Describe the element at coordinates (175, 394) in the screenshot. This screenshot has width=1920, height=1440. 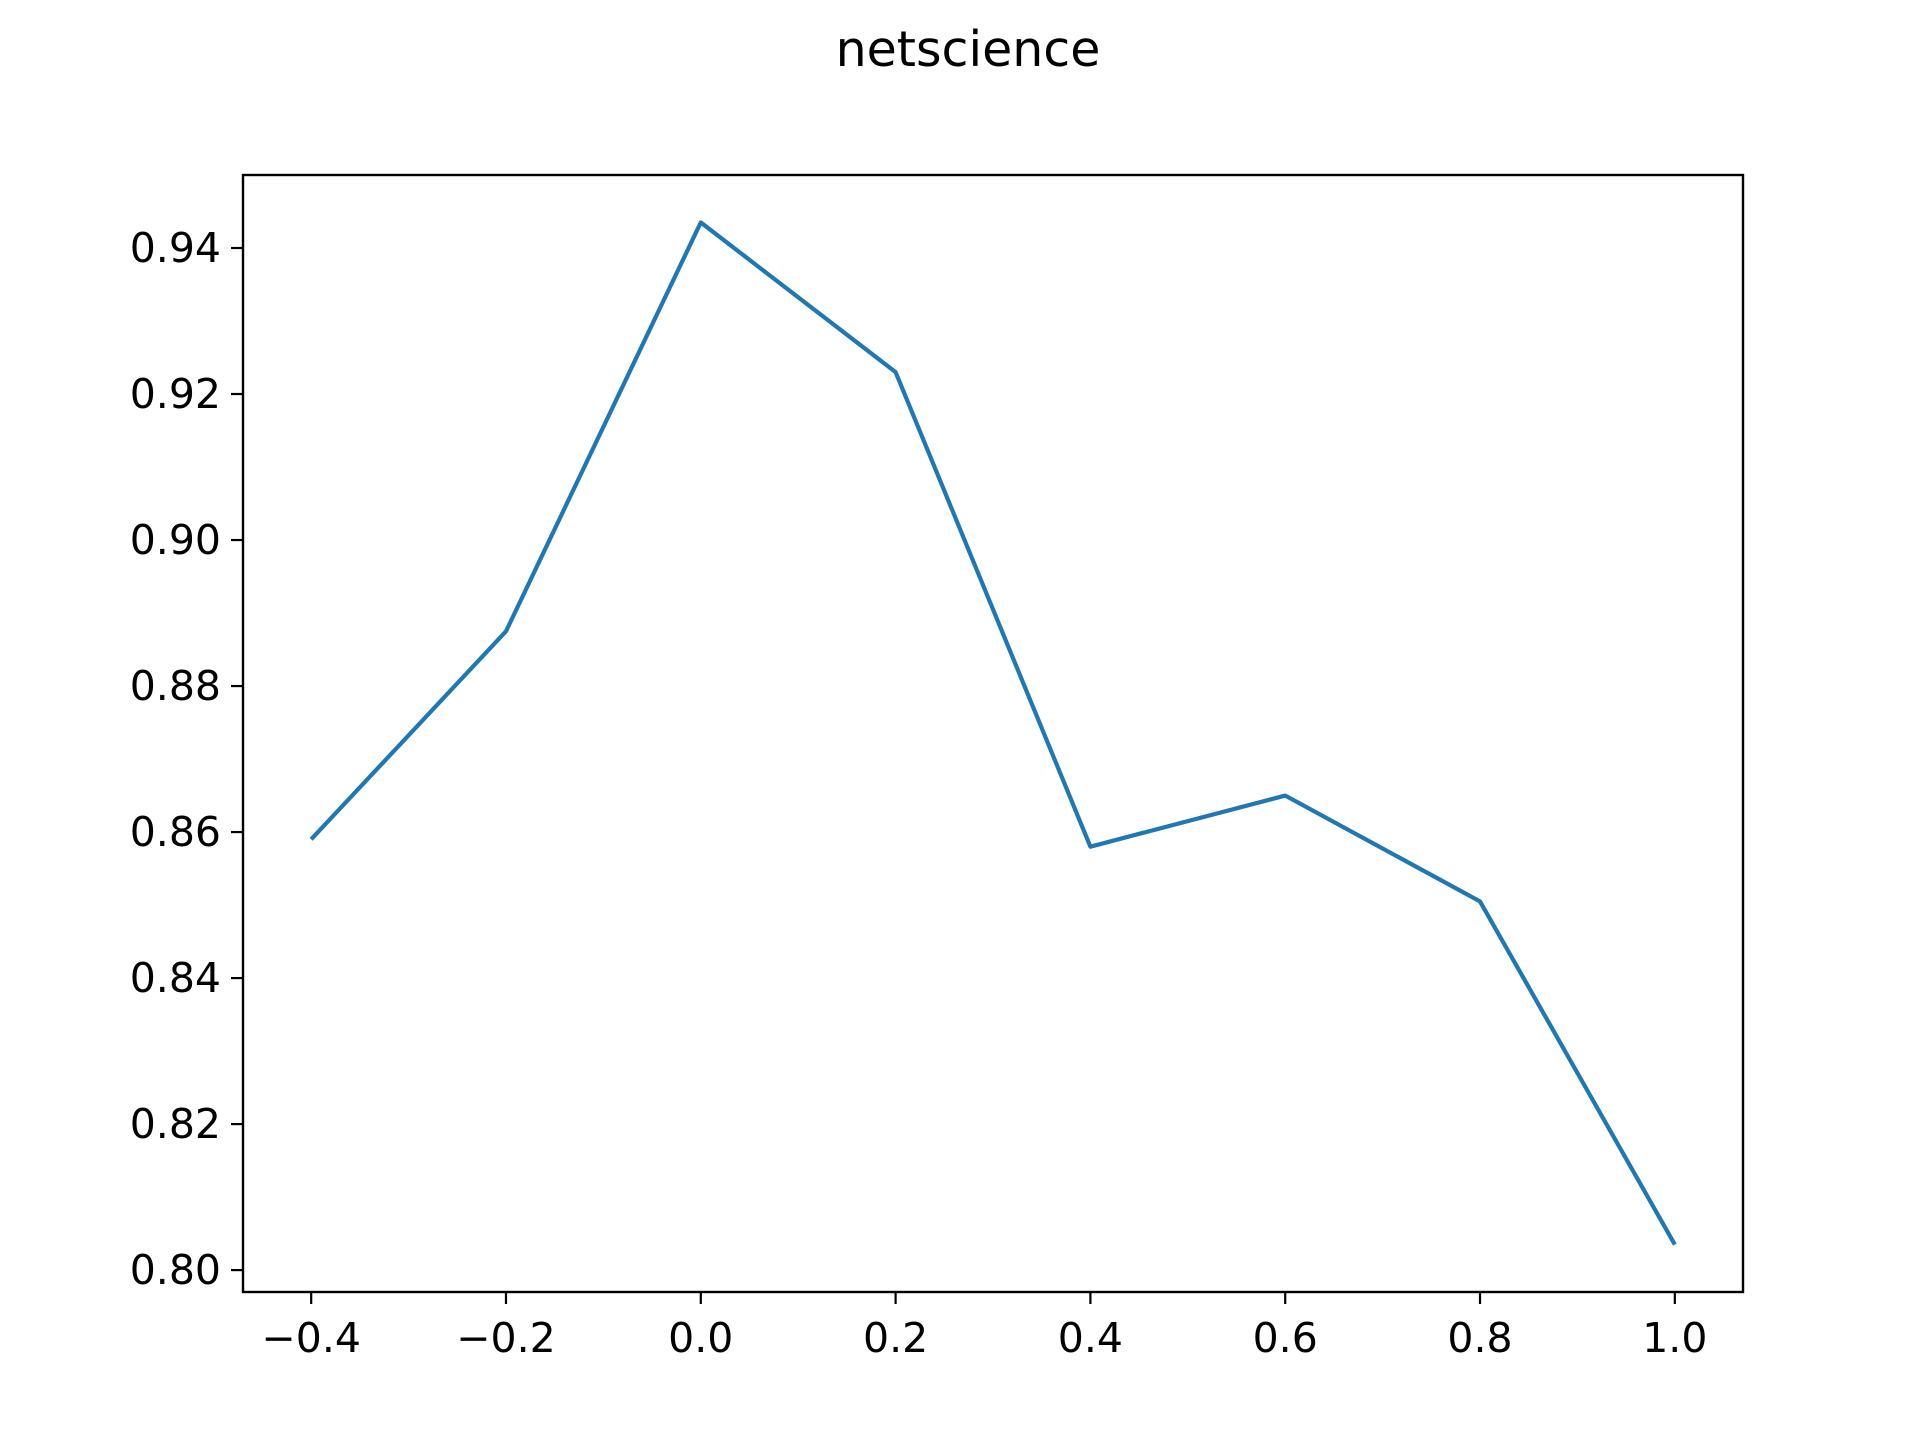
I see `y-tick-label: 0.92` at that location.